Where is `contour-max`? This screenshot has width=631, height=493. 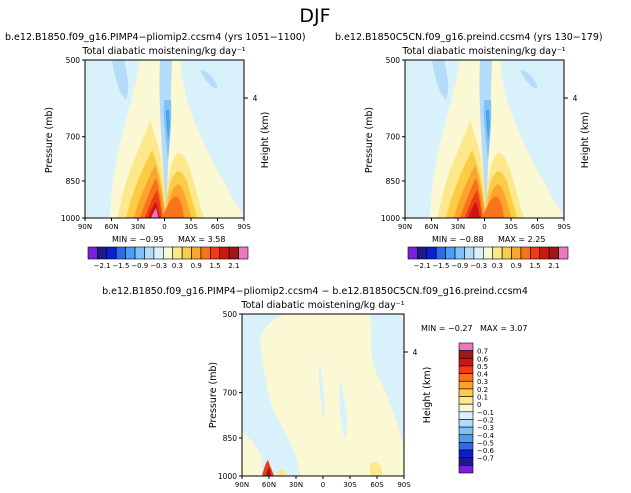
contour-max is located at coordinates (154, 213).